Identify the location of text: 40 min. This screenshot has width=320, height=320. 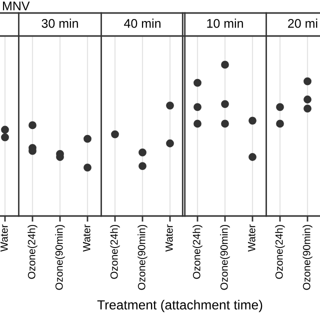
(142, 23).